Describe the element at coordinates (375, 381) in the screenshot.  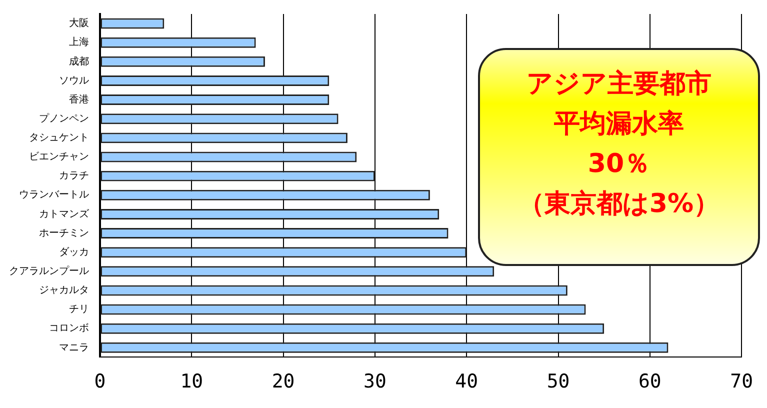
I see `x-tick-label: 30` at that location.